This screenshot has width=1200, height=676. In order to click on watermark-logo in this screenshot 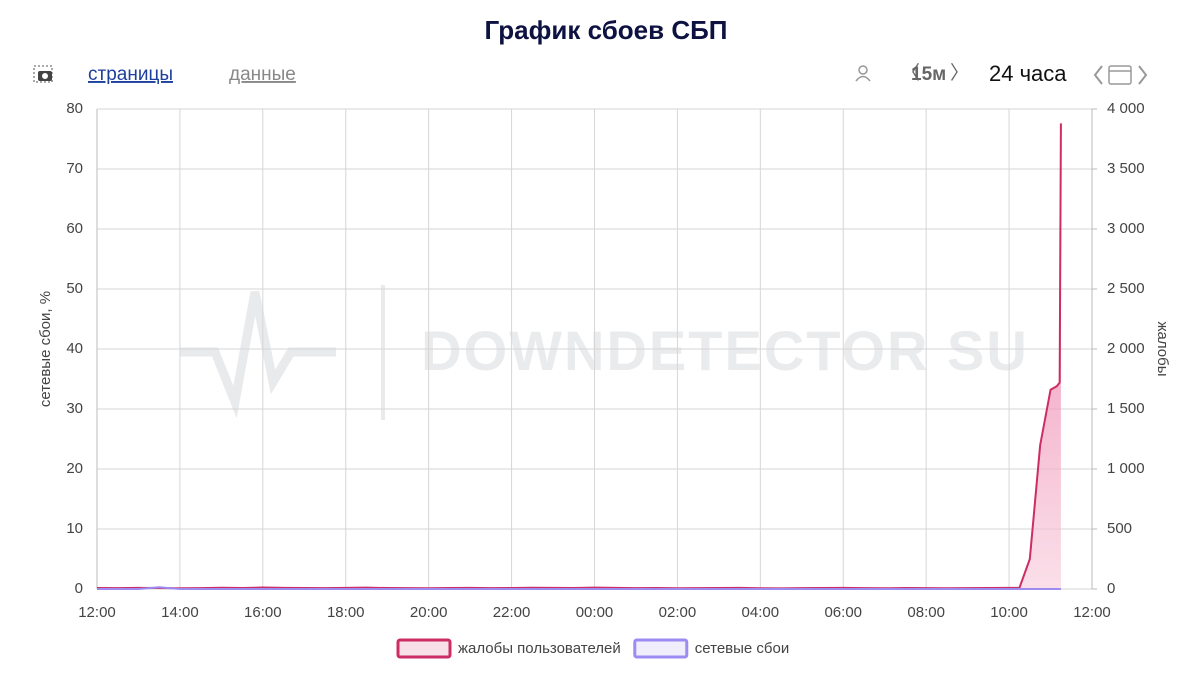, I will do `click(282, 352)`.